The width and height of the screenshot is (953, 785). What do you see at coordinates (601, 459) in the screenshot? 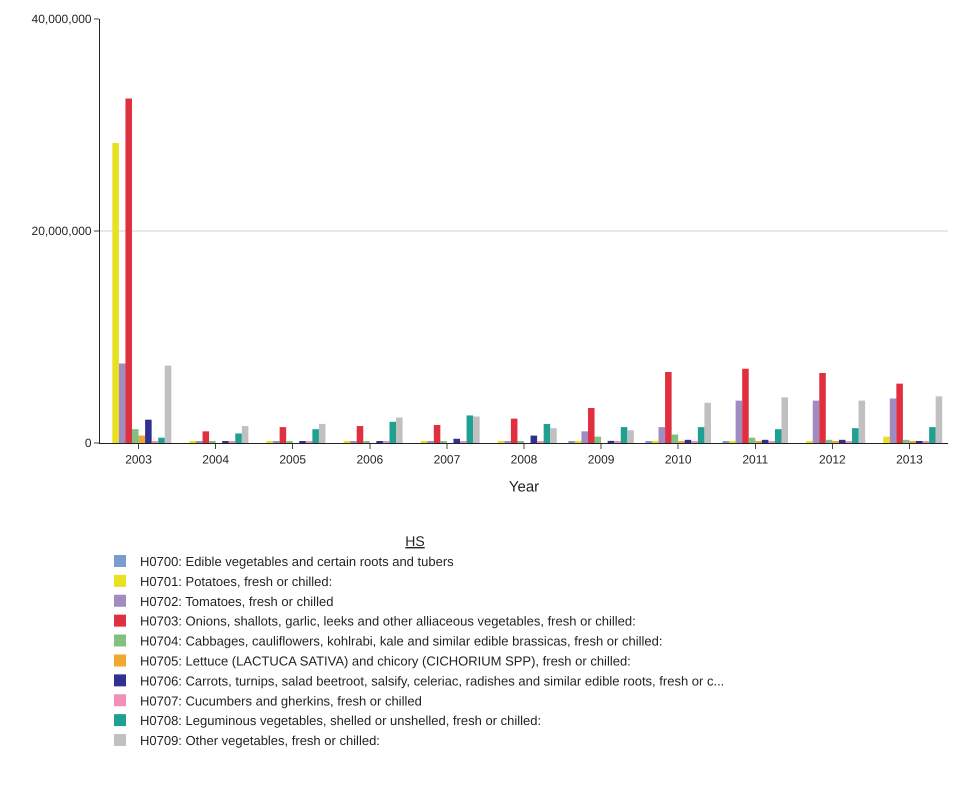
I see `x-tick-label: 2009` at bounding box center [601, 459].